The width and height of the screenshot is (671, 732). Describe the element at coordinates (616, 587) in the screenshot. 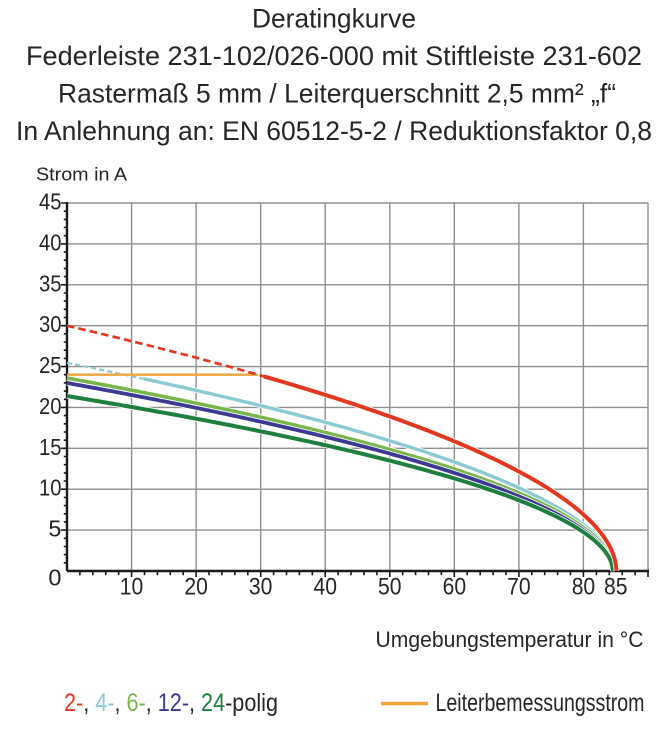

I see `svg-text: 85` at that location.